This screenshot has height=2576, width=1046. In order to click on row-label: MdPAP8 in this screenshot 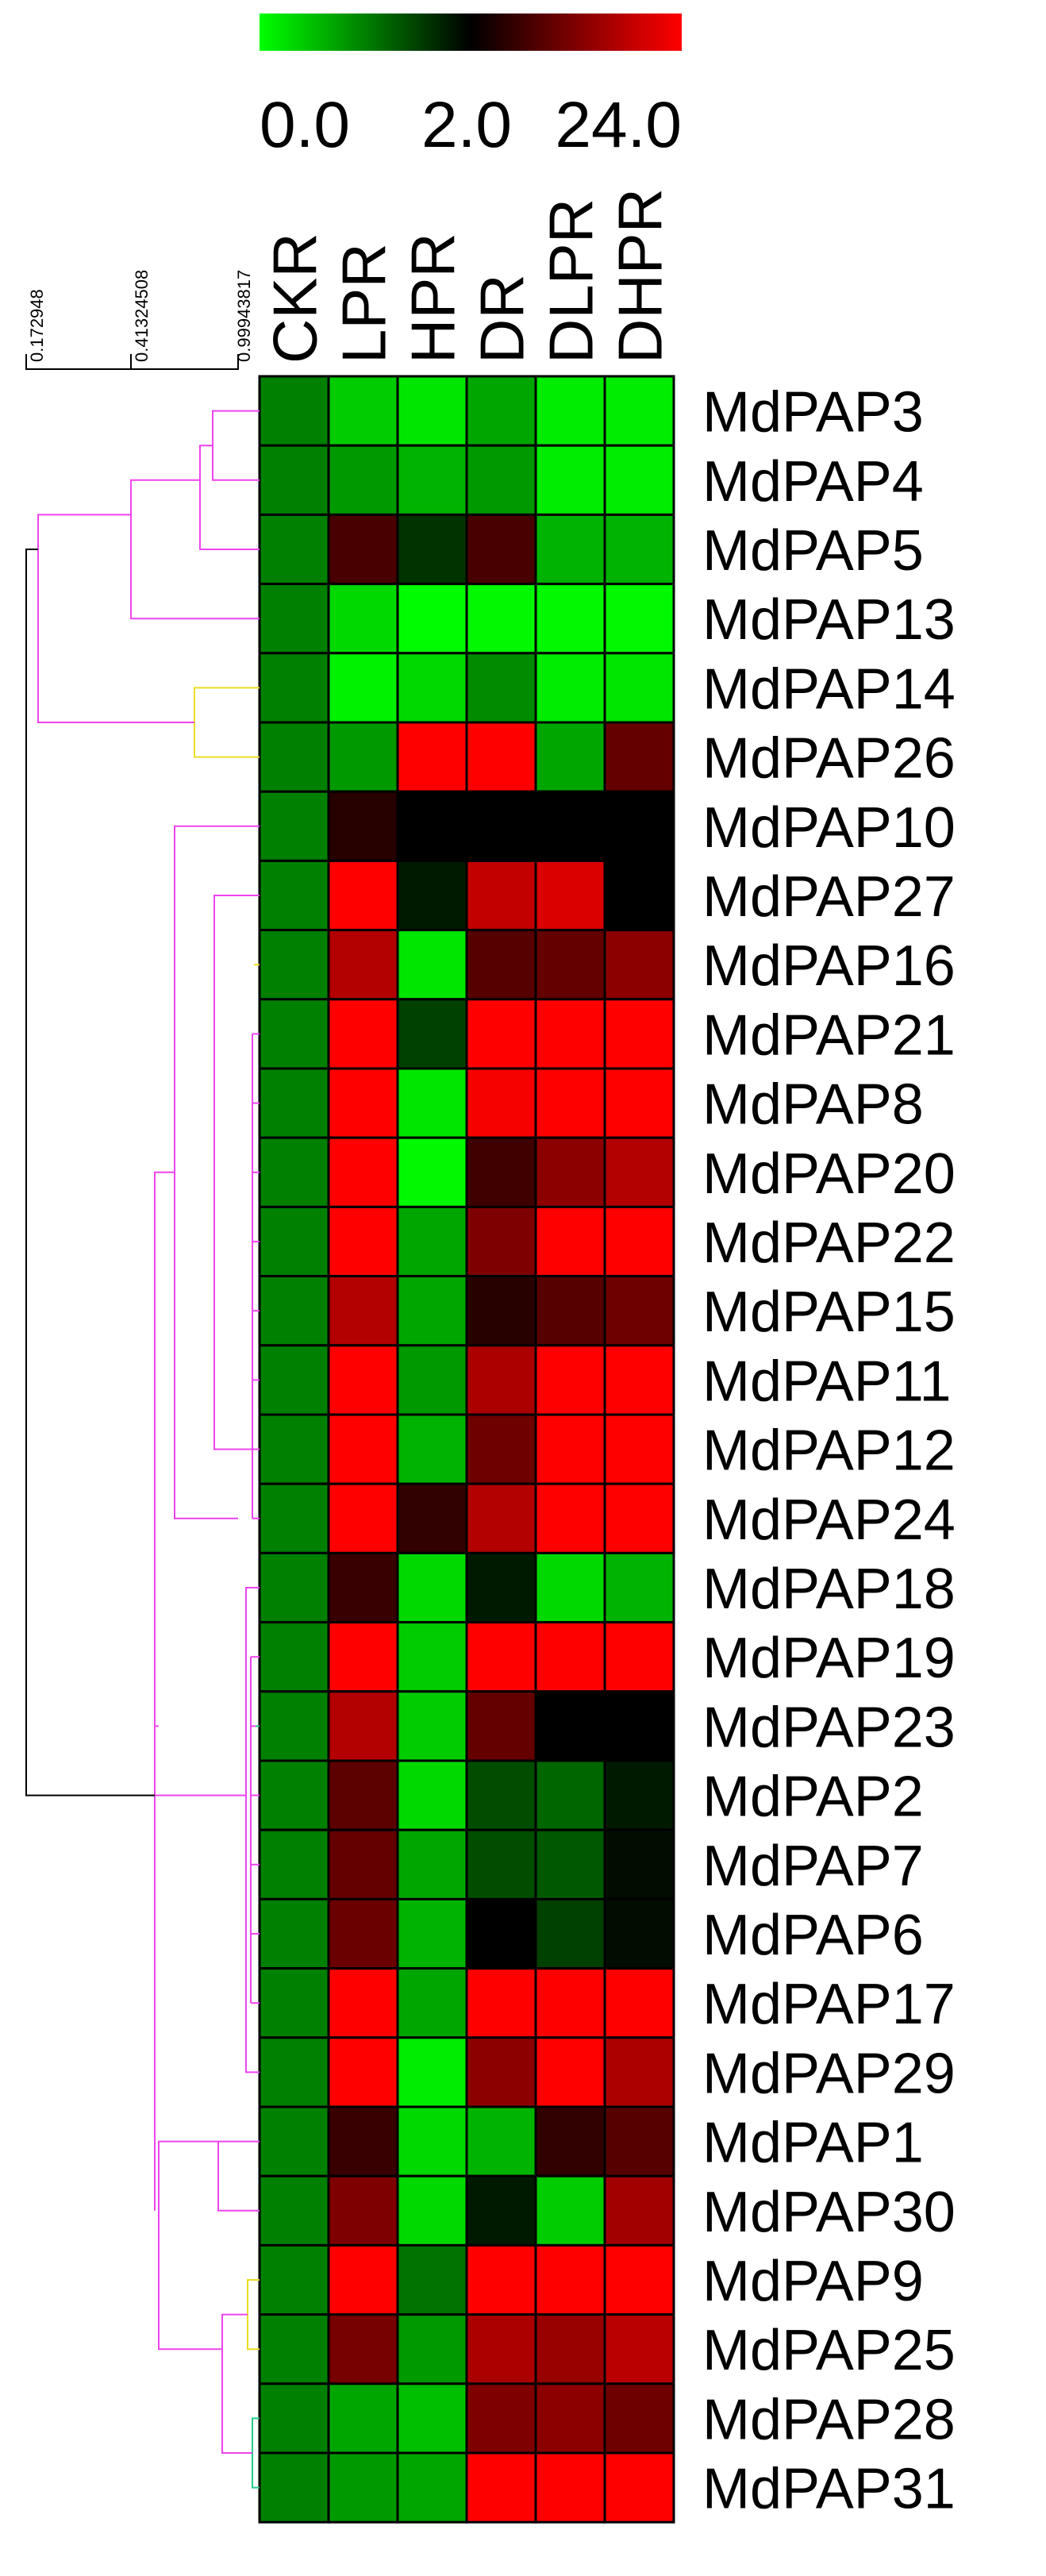, I will do `click(813, 1105)`.